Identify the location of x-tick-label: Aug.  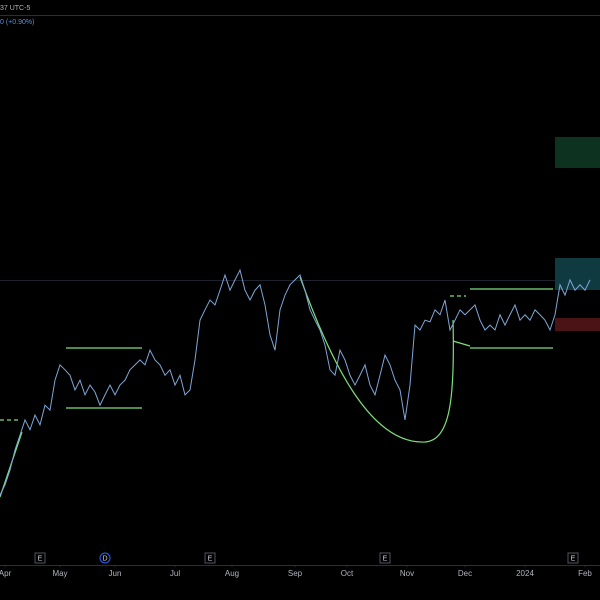
(232, 573).